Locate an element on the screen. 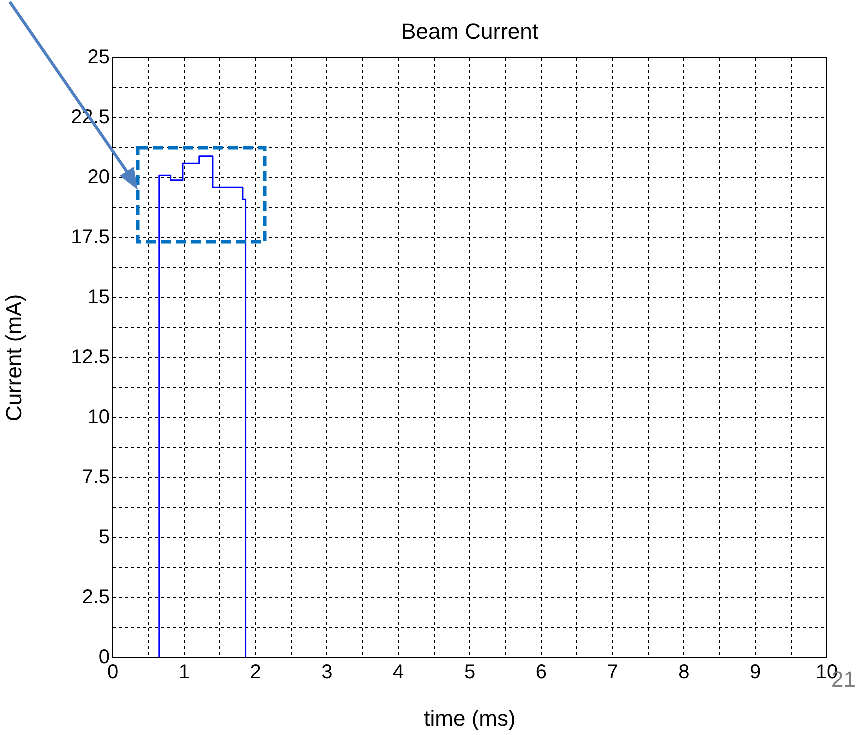 This screenshot has height=735, width=864. x-tick-label: 5 is located at coordinates (470, 673).